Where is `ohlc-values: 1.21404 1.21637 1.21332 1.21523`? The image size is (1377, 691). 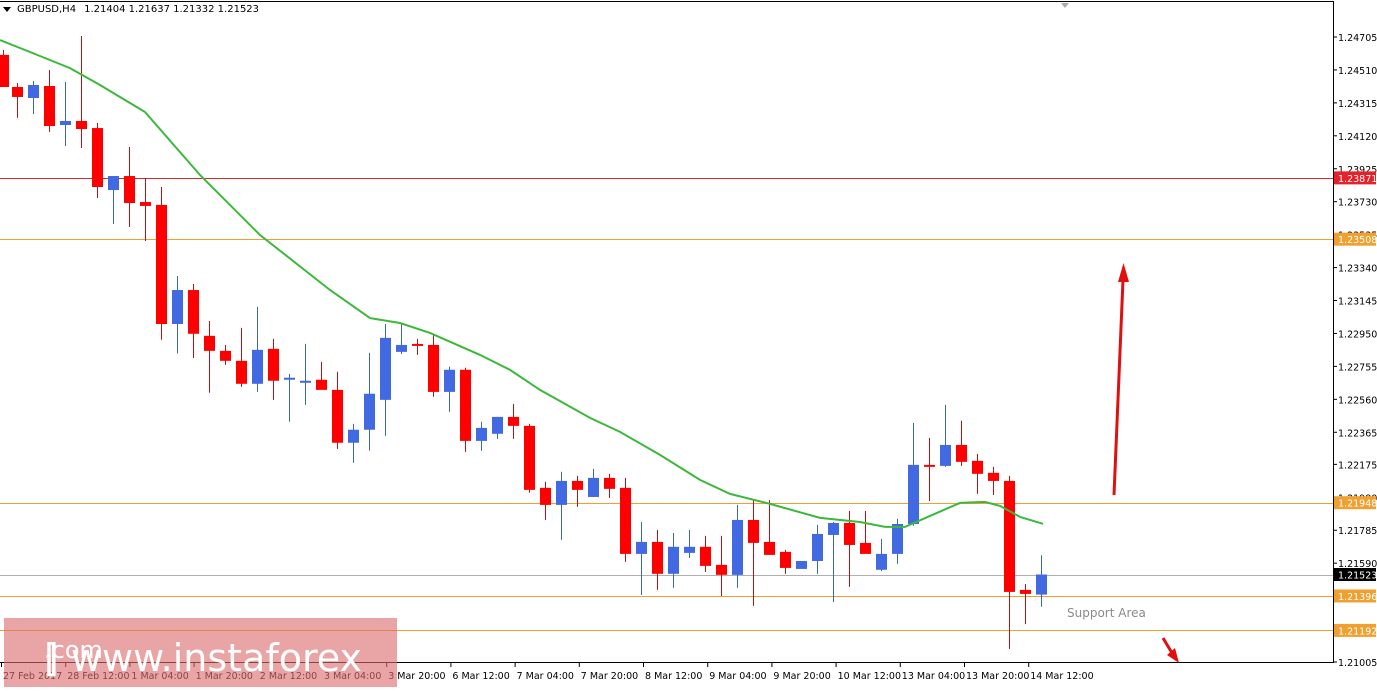 ohlc-values: 1.21404 1.21637 1.21332 1.21523 is located at coordinates (172, 9).